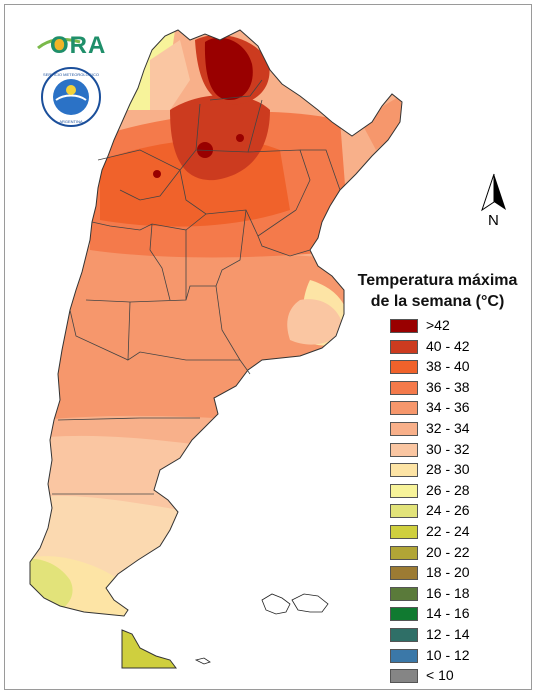  Describe the element at coordinates (448, 654) in the screenshot. I see `legend-label: 10 - 12` at that location.